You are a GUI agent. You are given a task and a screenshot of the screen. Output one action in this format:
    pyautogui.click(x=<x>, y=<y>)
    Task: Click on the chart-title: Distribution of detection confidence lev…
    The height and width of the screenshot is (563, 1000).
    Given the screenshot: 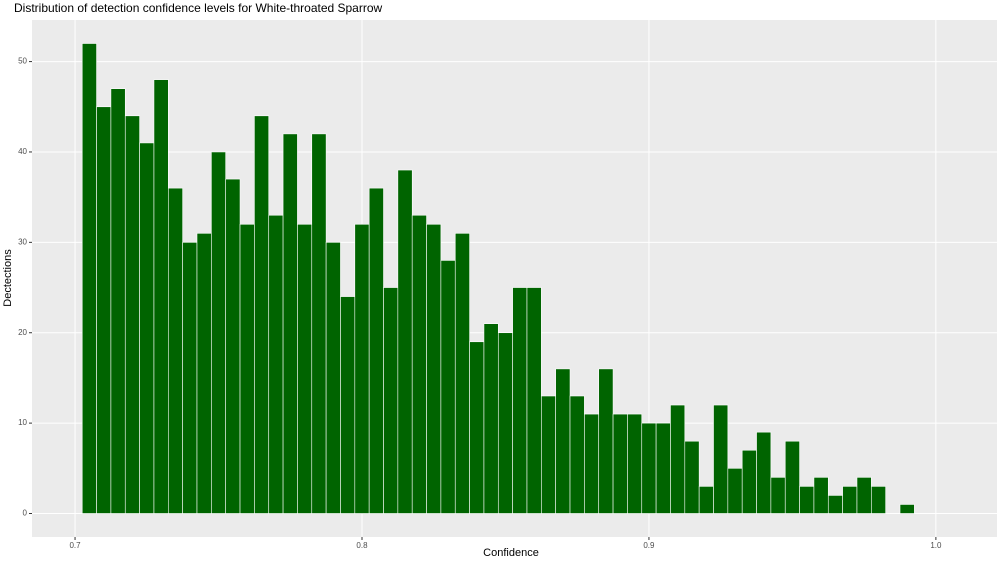 What is the action you would take?
    pyautogui.click(x=198, y=8)
    